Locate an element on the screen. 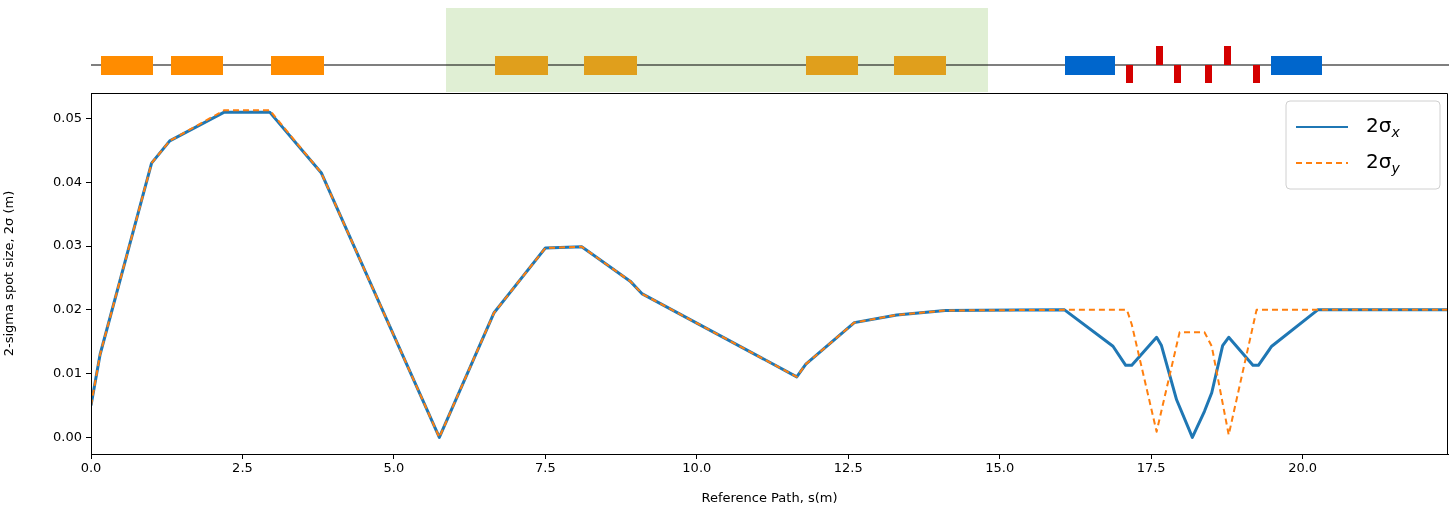 The width and height of the screenshot is (1449, 506). x-tick-label: 2.5 is located at coordinates (242, 468).